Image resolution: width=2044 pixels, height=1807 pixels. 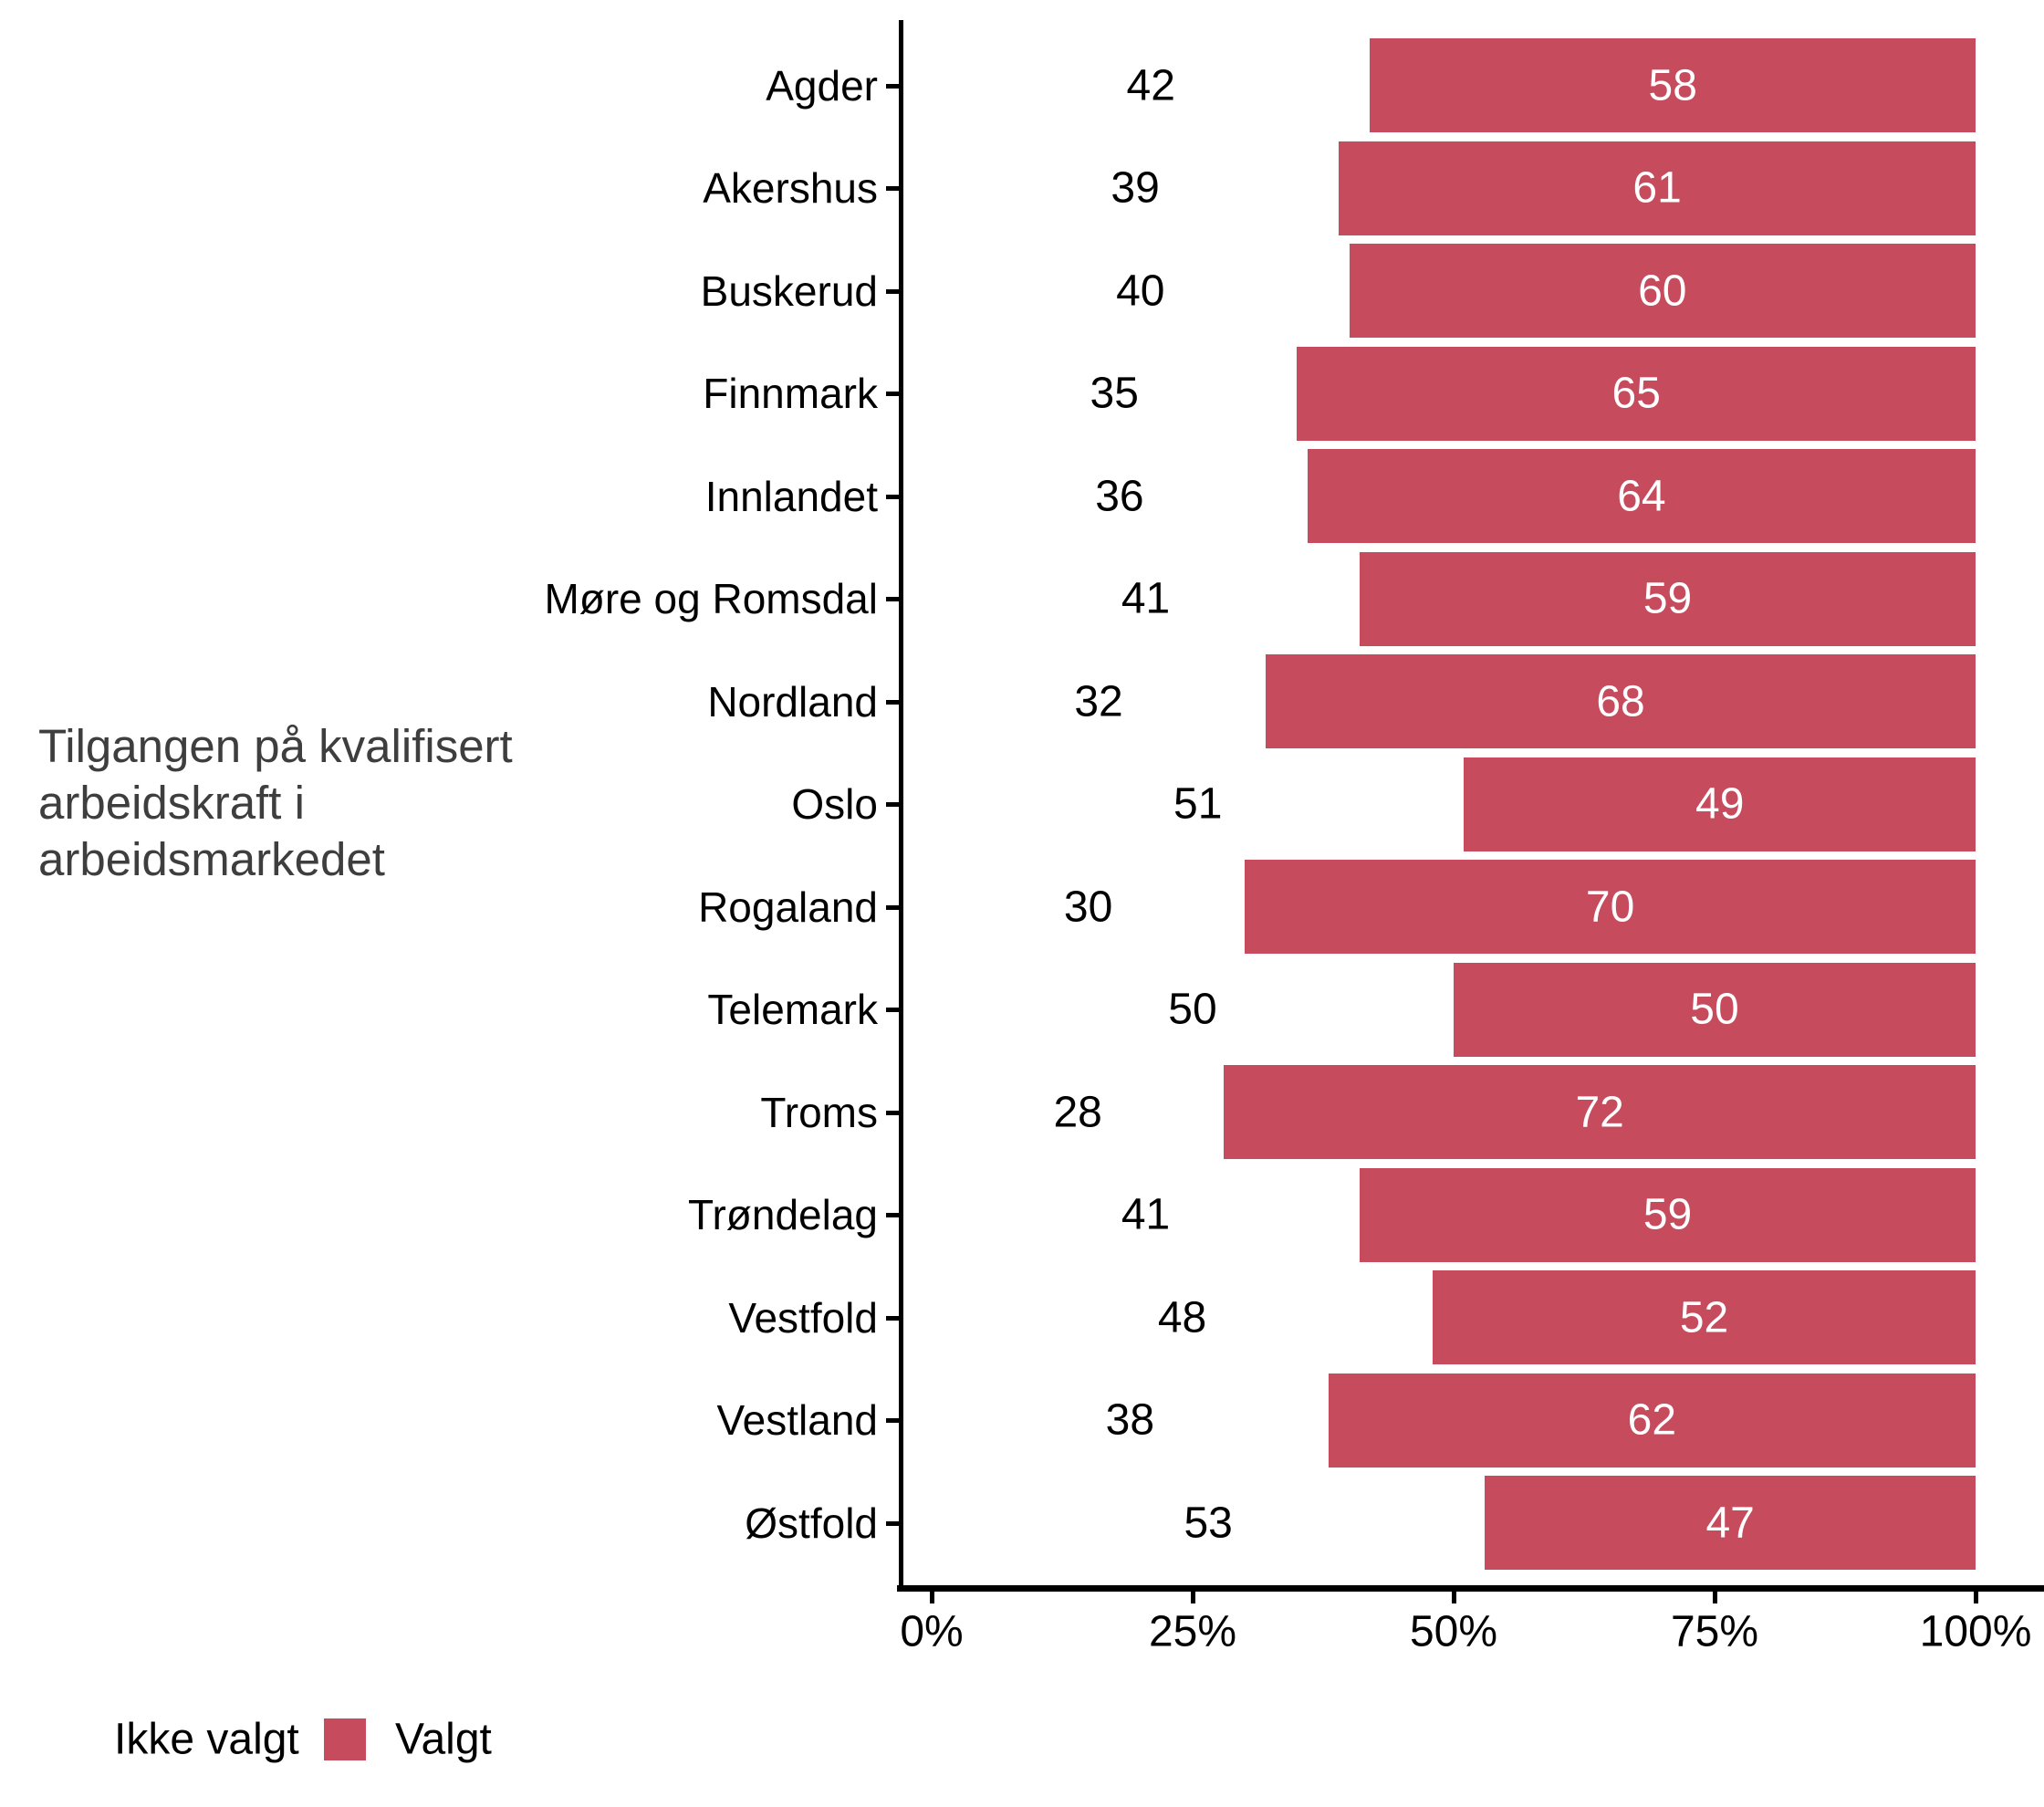 What do you see at coordinates (791, 496) in the screenshot?
I see `y-axis-category-label: Innlandet` at bounding box center [791, 496].